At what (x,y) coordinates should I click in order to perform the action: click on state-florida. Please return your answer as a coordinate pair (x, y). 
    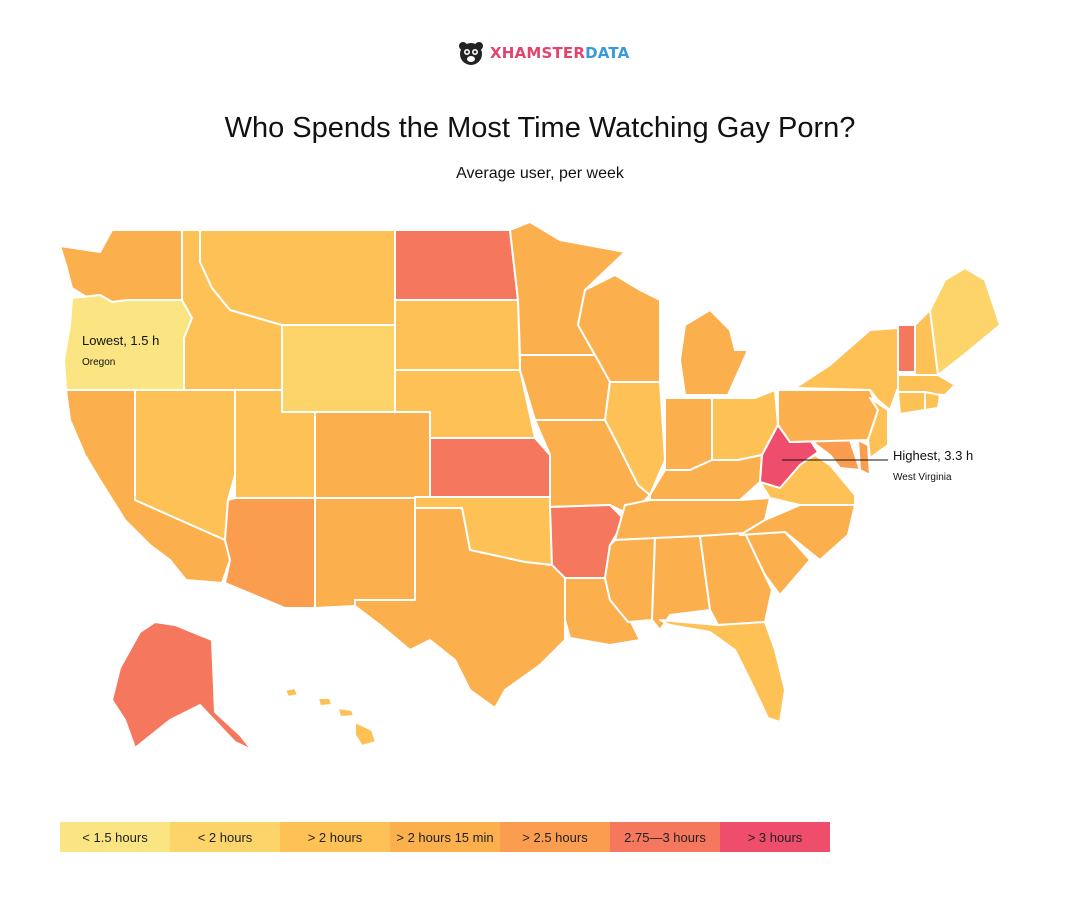
    Looking at the image, I should click on (722, 671).